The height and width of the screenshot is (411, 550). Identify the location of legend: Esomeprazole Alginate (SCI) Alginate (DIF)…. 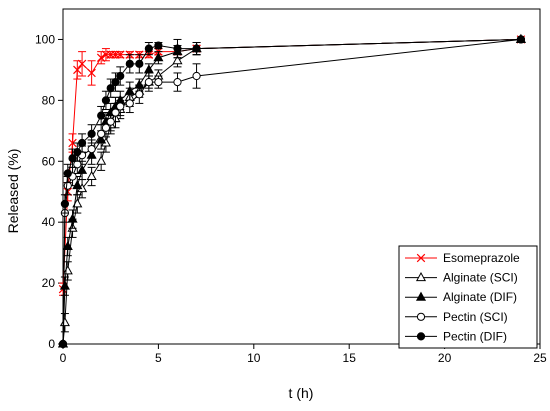
(468, 297).